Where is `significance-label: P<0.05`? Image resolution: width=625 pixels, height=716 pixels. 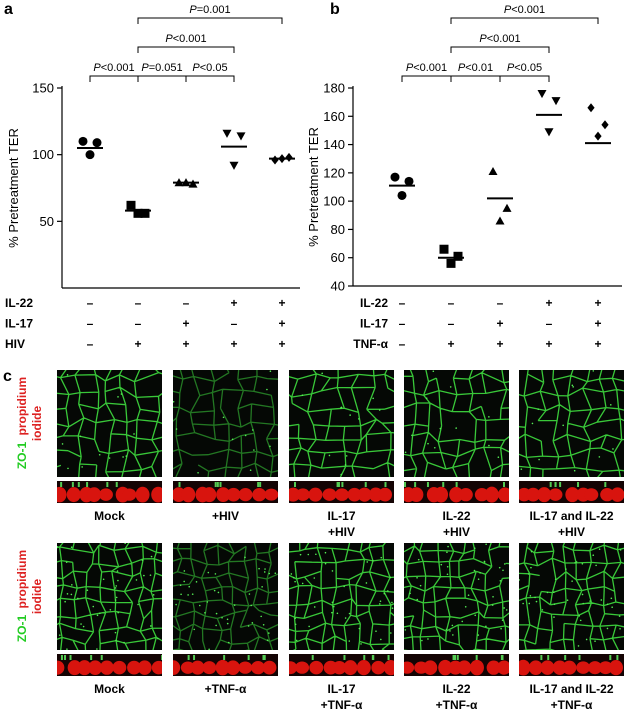
significance-label: P<0.05 is located at coordinates (209, 68).